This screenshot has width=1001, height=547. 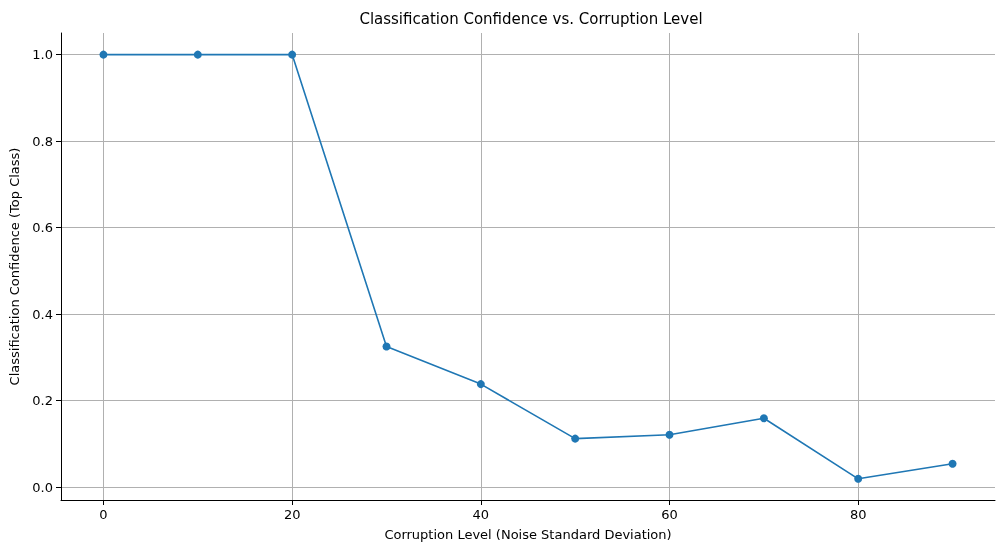 What do you see at coordinates (481, 514) in the screenshot?
I see `x-tick-label: 40` at bounding box center [481, 514].